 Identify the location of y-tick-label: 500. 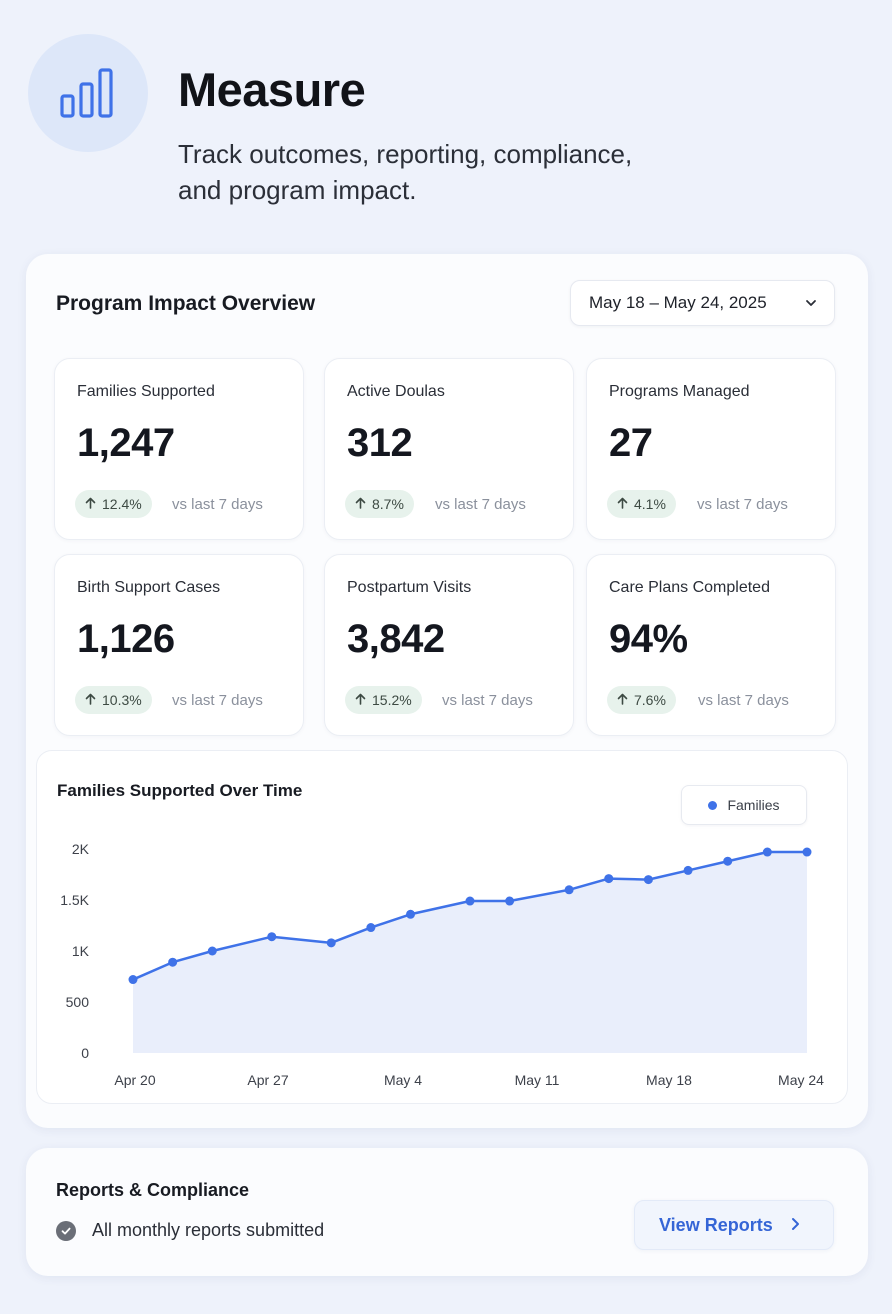
(78, 1002).